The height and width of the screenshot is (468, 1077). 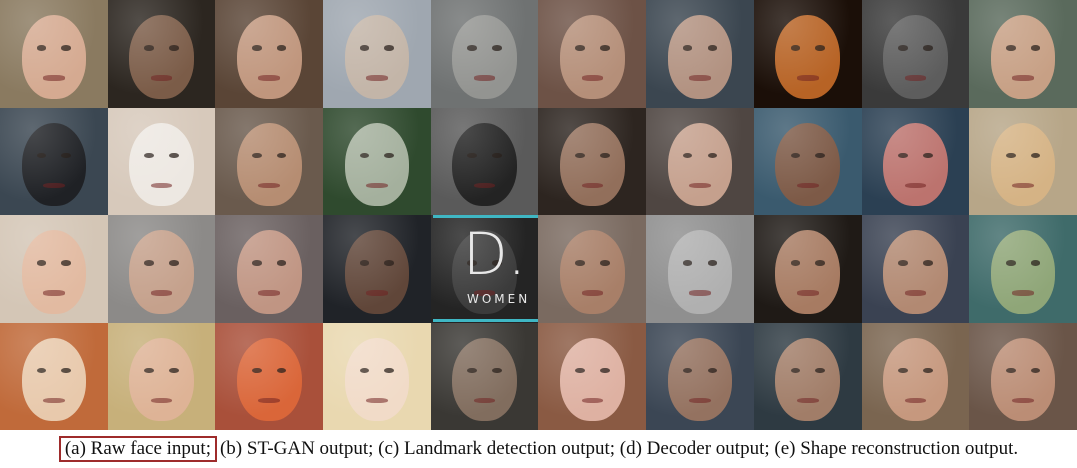 I want to click on face-image-r3-c4, so click(x=377, y=269).